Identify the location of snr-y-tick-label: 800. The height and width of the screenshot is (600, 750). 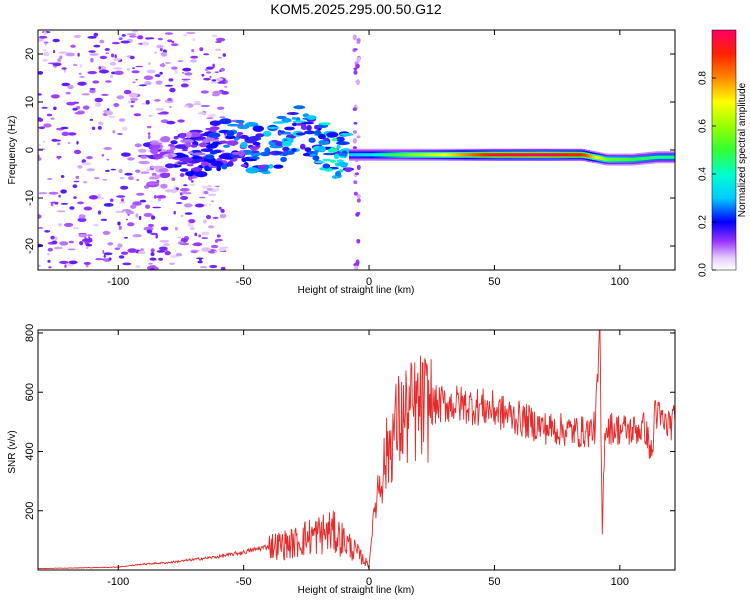
(30, 333).